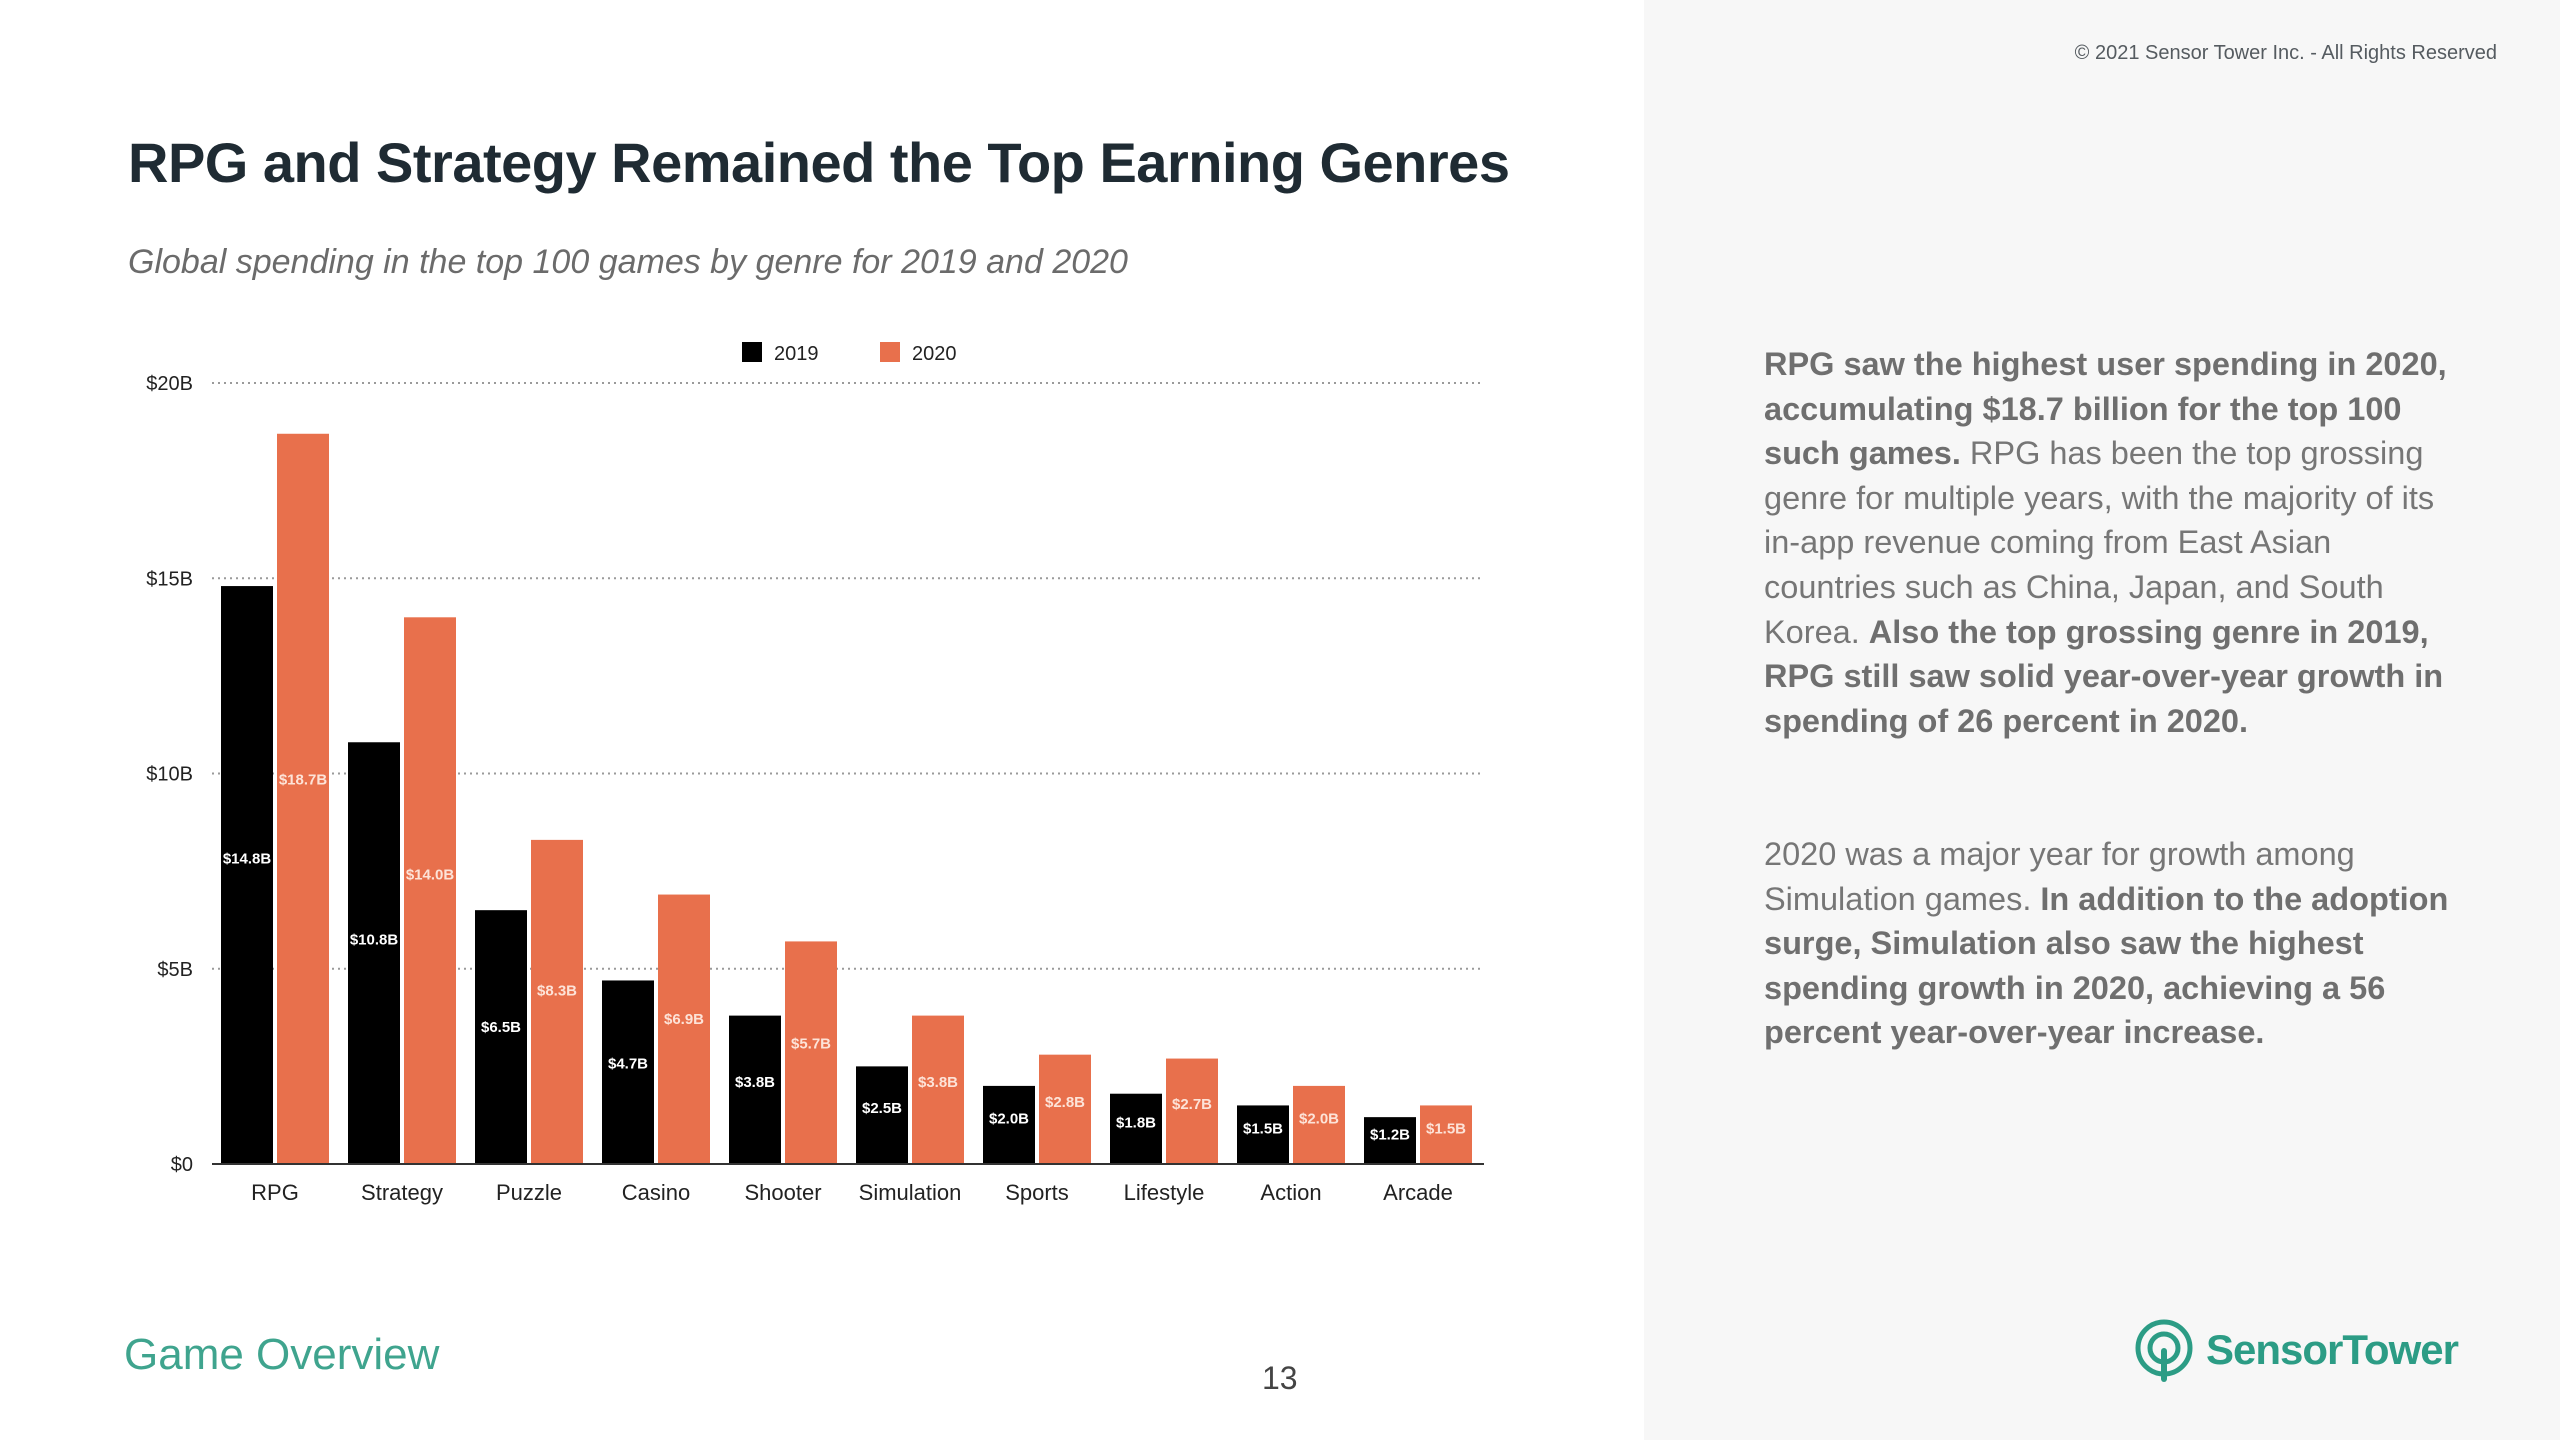 Image resolution: width=2560 pixels, height=1440 pixels. Describe the element at coordinates (910, 1192) in the screenshot. I see `x-tick-label: Simulation` at that location.